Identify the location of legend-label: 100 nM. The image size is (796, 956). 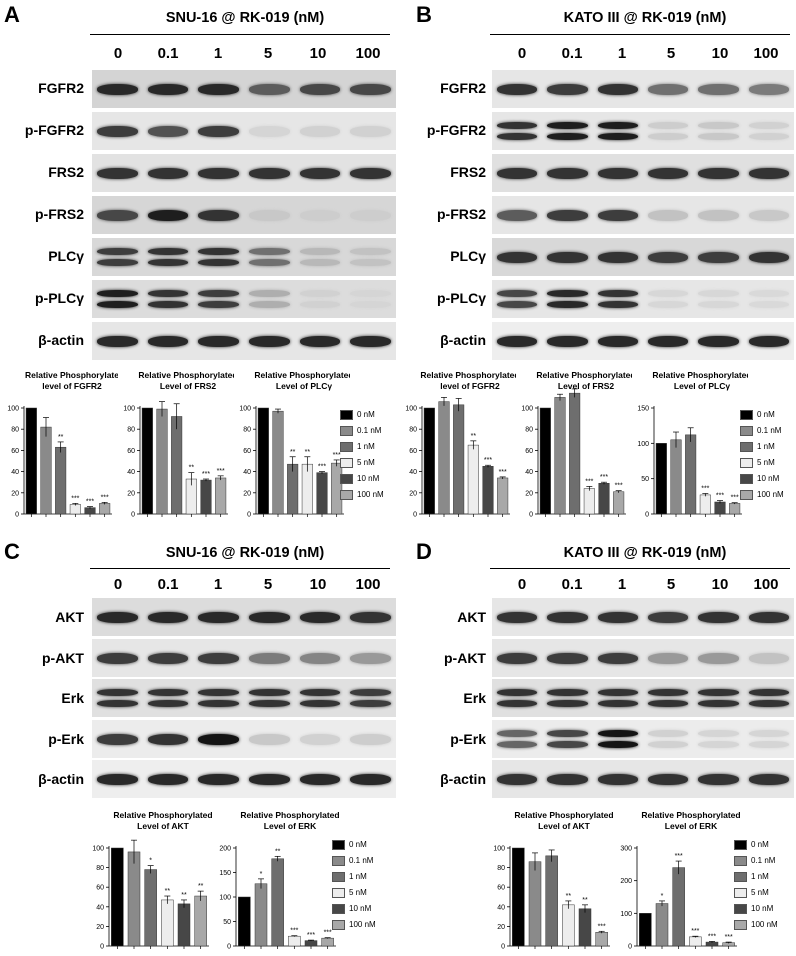
(362, 925).